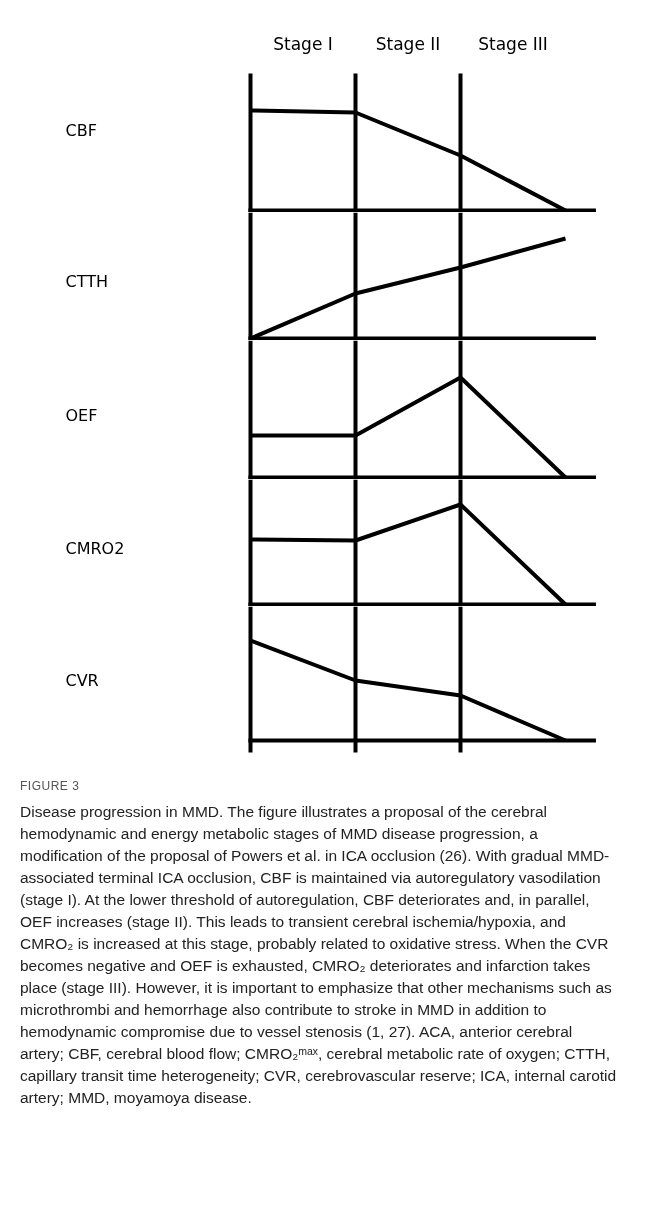  I want to click on caption: FIGURE 3, so click(50, 786).